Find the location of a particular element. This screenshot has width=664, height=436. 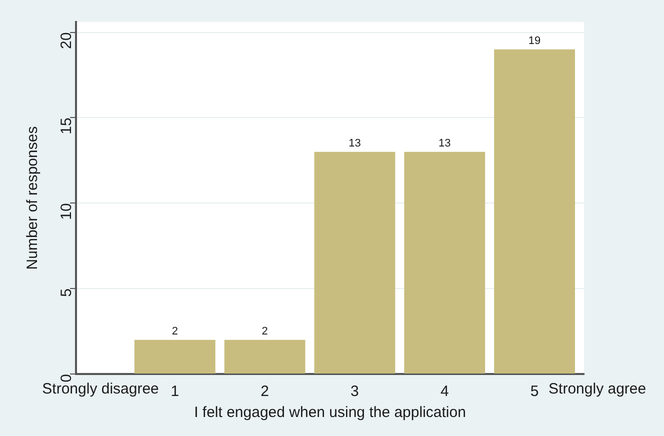

y-tick-label: 0 is located at coordinates (67, 378).